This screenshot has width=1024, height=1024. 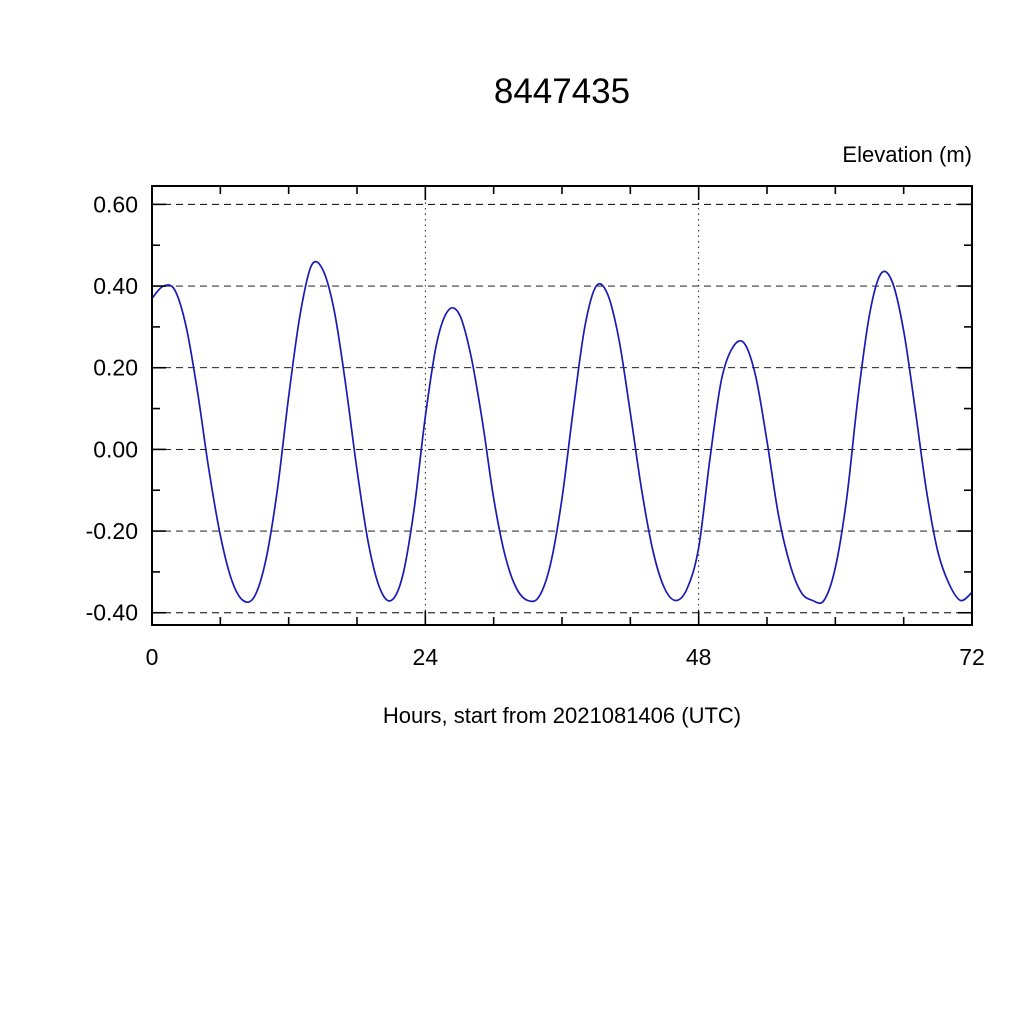 I want to click on svg-text: -0.40, so click(x=112, y=613).